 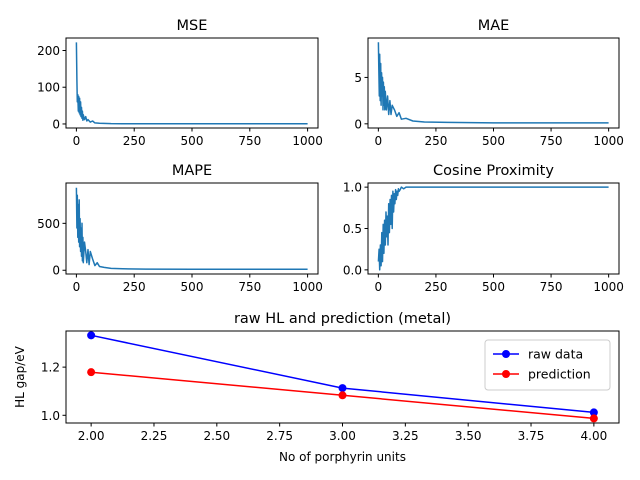 I want to click on mae-subplot: MAE 0 250 500 750 1000 0 5, so click(x=489, y=83).